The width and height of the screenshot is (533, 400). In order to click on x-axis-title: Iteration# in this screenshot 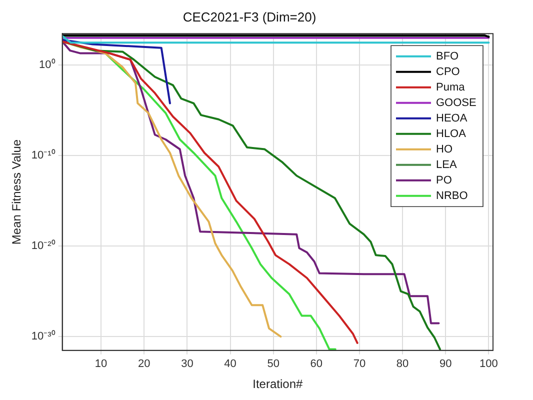, I will do `click(277, 384)`.